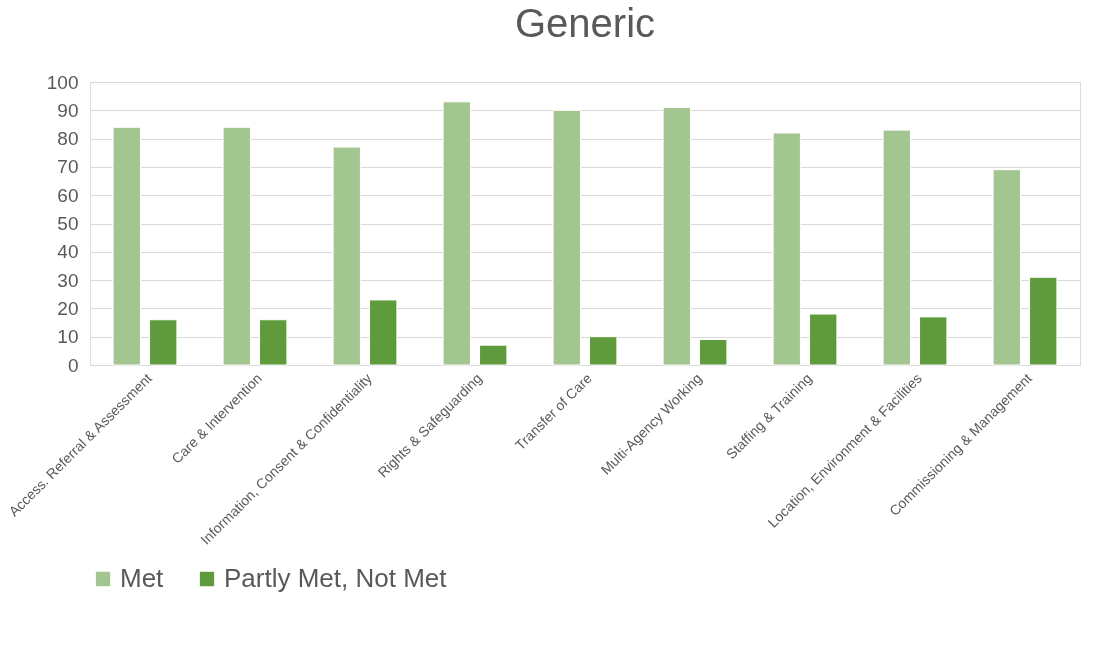 This screenshot has height=649, width=1118. What do you see at coordinates (585, 23) in the screenshot?
I see `chart-title: Generic` at bounding box center [585, 23].